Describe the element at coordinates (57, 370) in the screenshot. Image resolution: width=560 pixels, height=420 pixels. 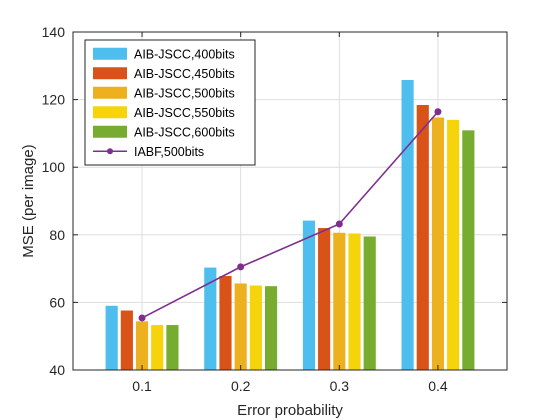
I see `y-tick-label: 40` at that location.